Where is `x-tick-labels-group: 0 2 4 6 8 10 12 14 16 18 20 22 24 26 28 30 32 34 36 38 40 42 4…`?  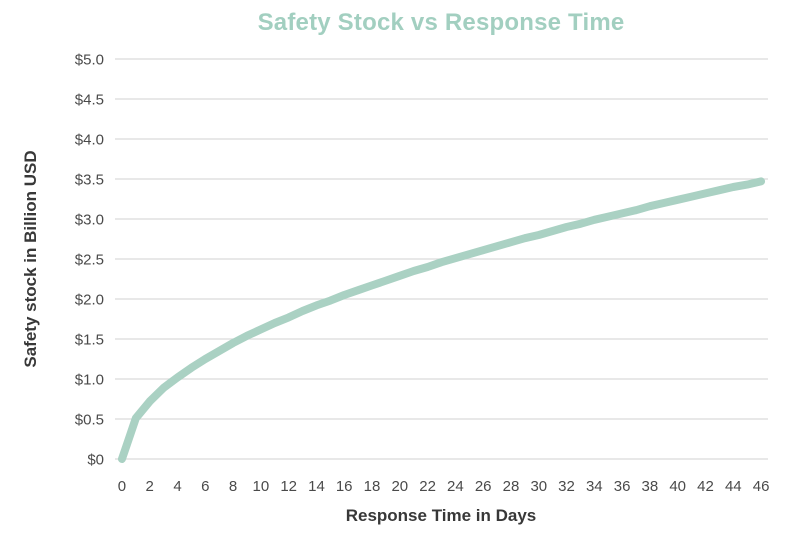 x-tick-labels-group: 0 2 4 6 8 10 12 14 16 18 20 22 24 26 28 30 32 34 36 38 40 42 4… is located at coordinates (444, 486).